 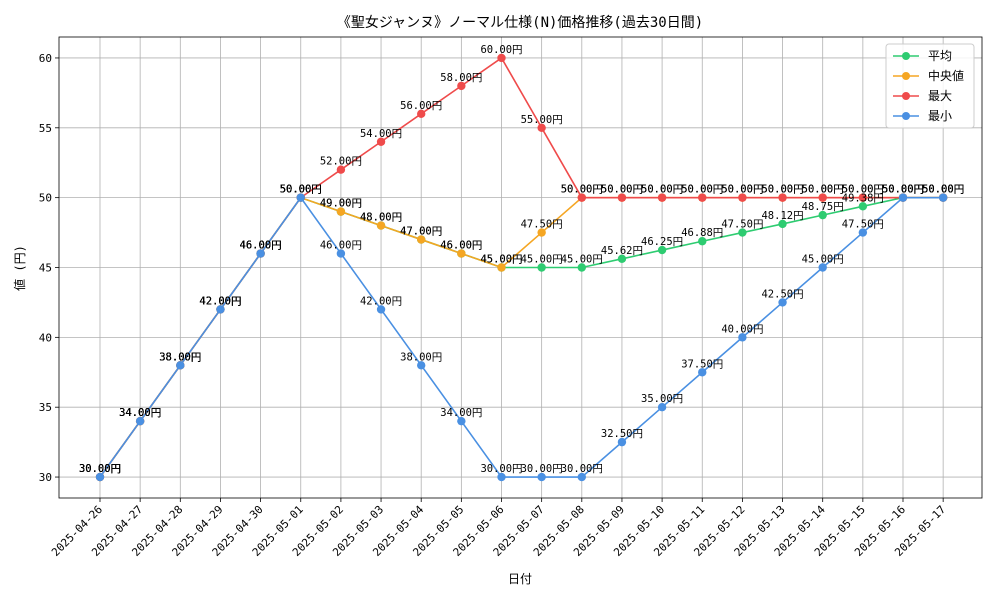 I want to click on data-label-0: 42.00円, so click(x=220, y=301).